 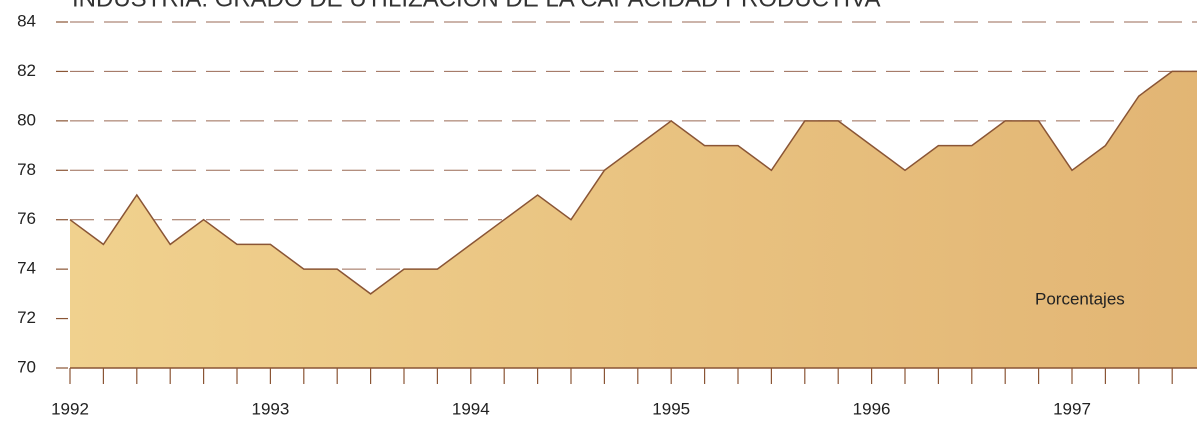 I want to click on y-tick-label: 82, so click(x=26, y=70).